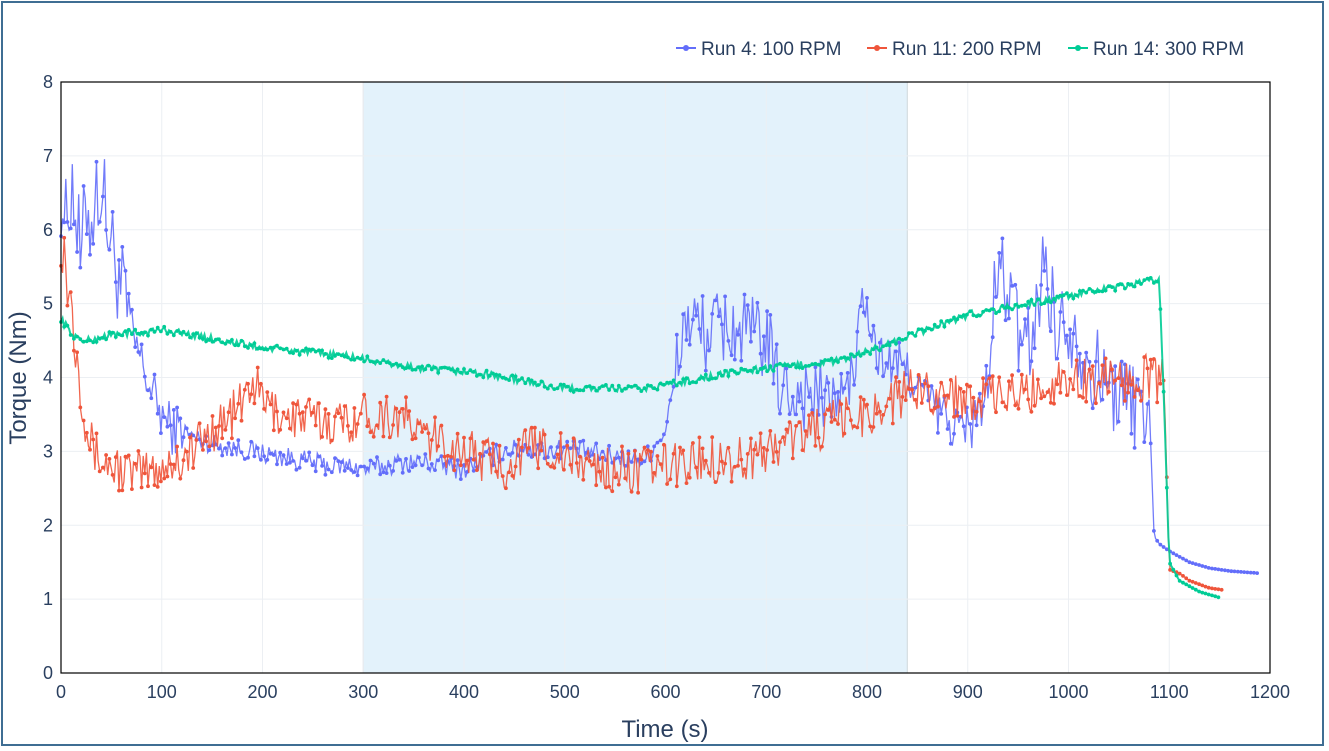  What do you see at coordinates (1168, 49) in the screenshot?
I see `legend-label: Run 14: 300 RPM` at bounding box center [1168, 49].